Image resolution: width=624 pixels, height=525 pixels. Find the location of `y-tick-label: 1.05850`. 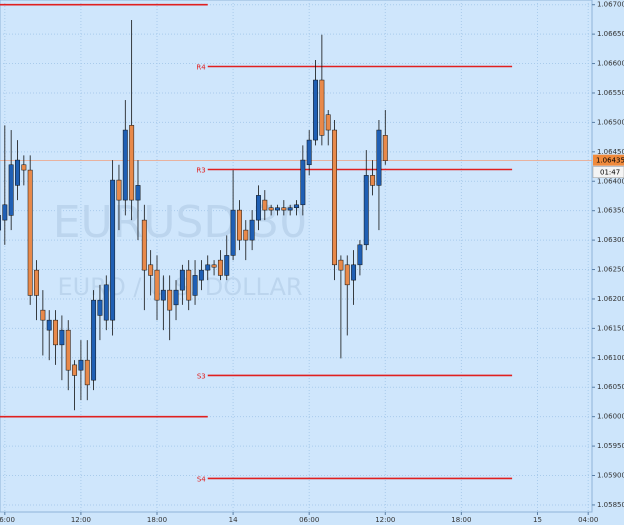

y-tick-label: 1.05850 is located at coordinates (610, 505).